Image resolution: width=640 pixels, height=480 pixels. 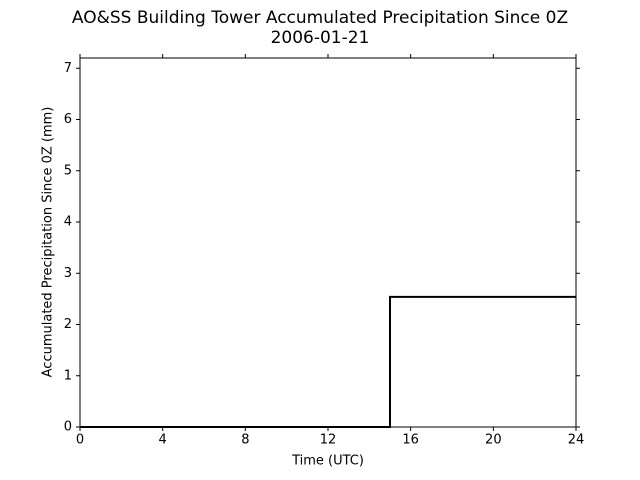 What do you see at coordinates (68, 324) in the screenshot?
I see `y-tick-label: 2` at bounding box center [68, 324].